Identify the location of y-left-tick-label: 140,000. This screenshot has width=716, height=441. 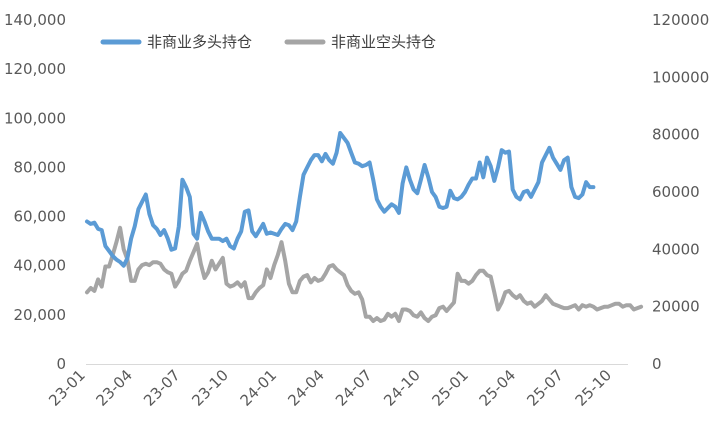
(35, 20).